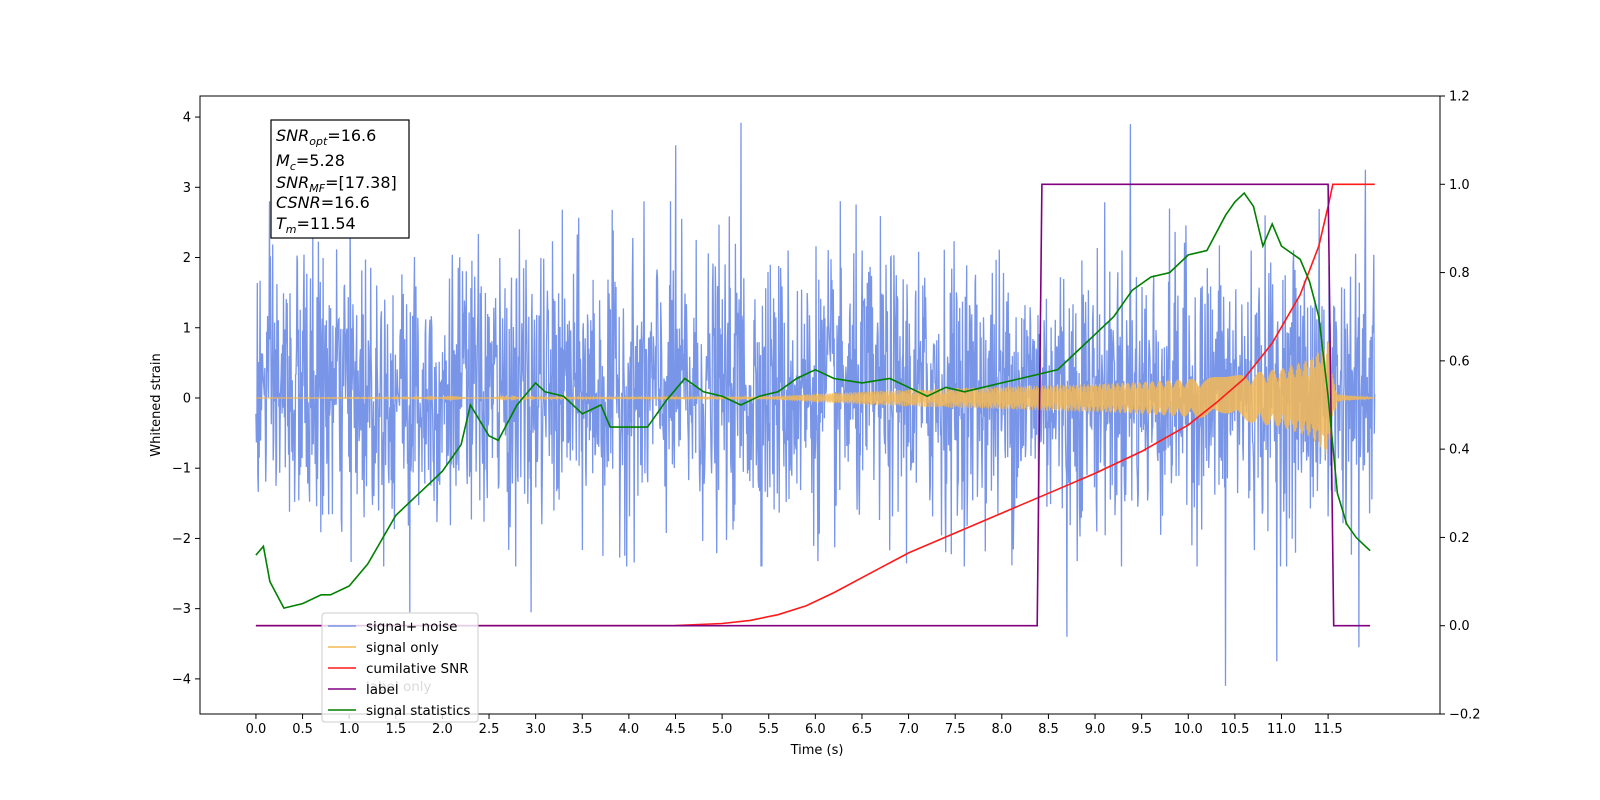 The image size is (1600, 800). Describe the element at coordinates (675, 729) in the screenshot. I see `x-tick-label: 4.5` at that location.